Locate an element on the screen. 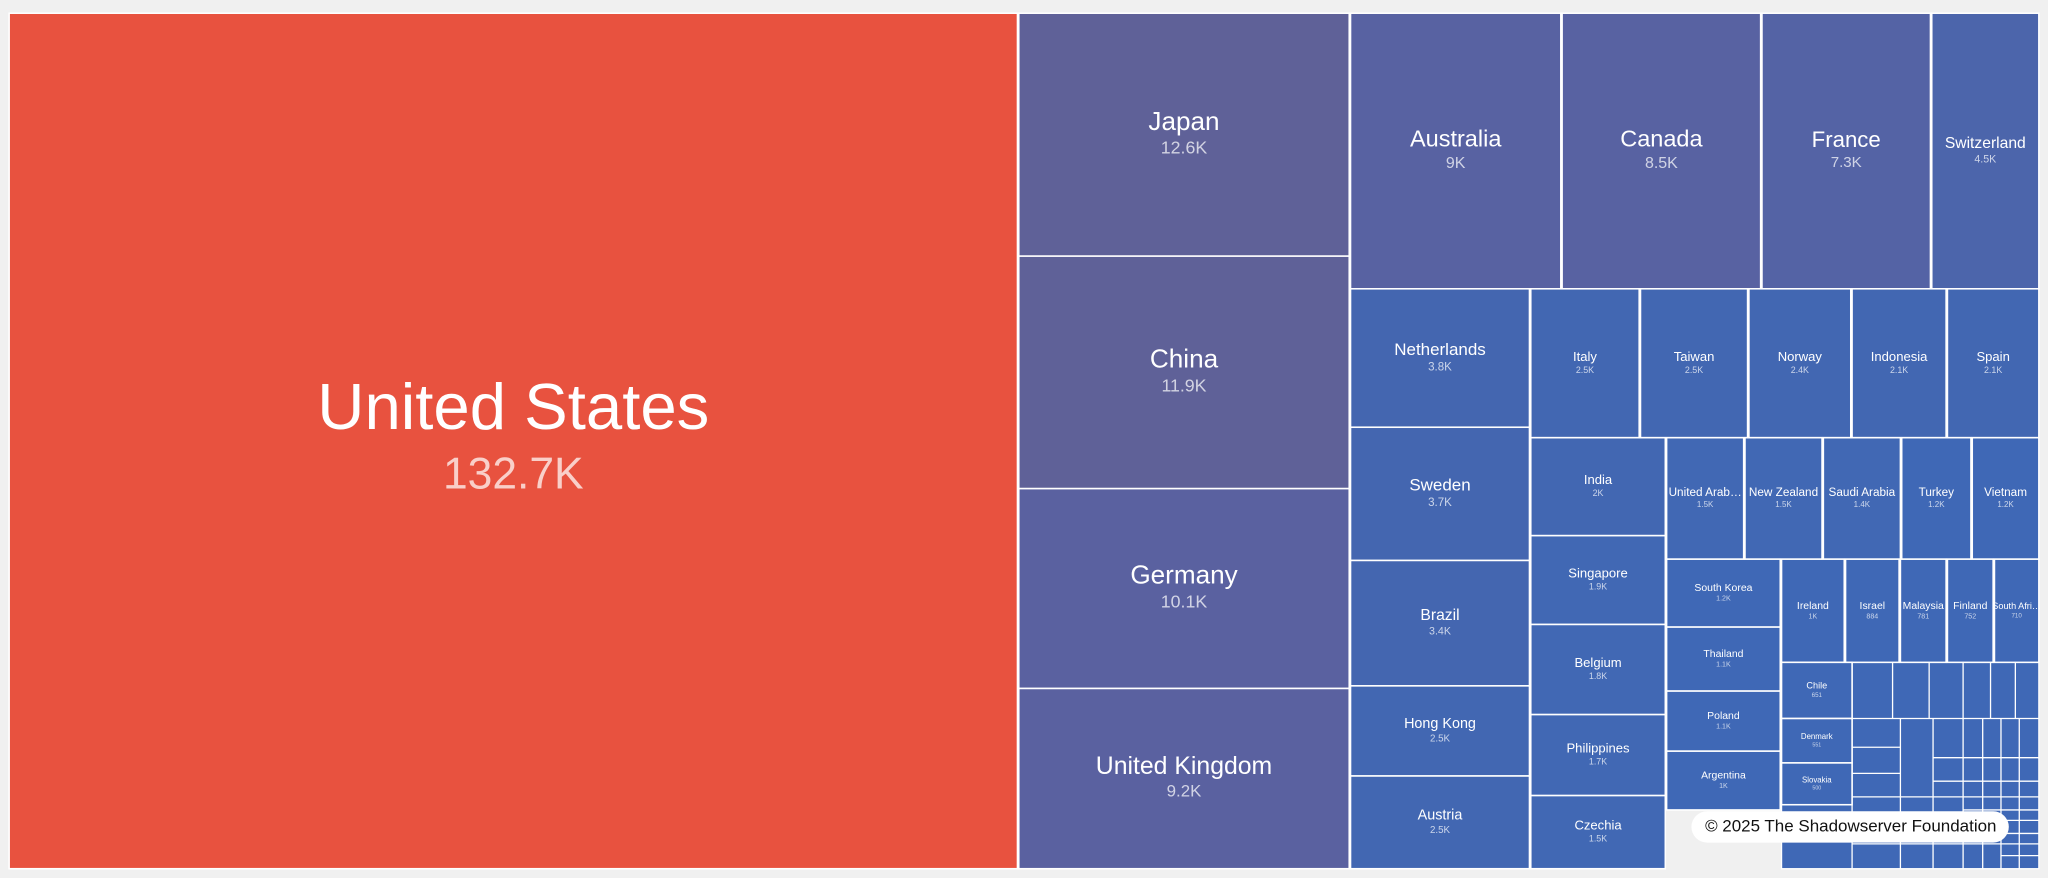 The image size is (2048, 878). cell-label: Germany is located at coordinates (1183, 575).